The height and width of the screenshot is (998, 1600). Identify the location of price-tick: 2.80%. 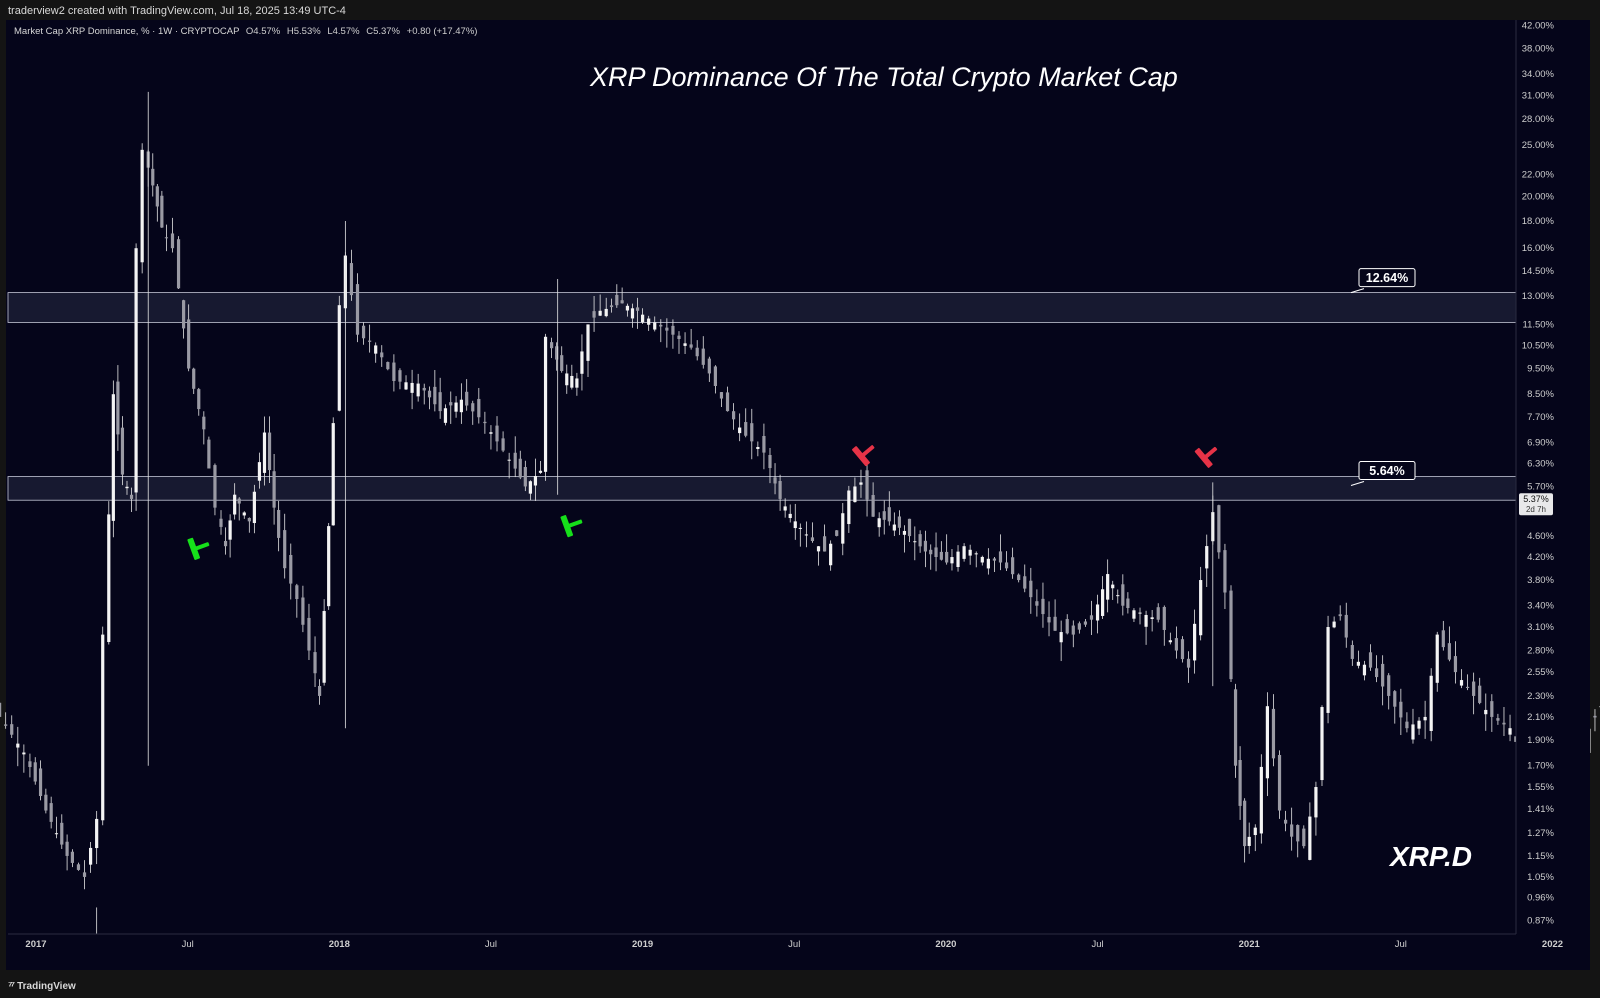
(1540, 651).